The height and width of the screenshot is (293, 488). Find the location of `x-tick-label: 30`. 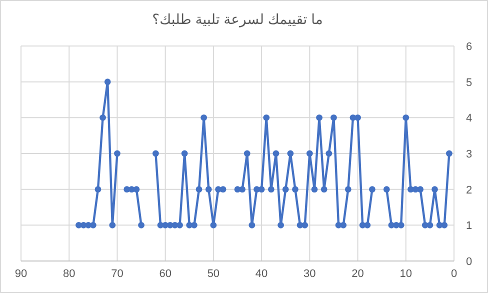

x-tick-label: 30 is located at coordinates (310, 274).